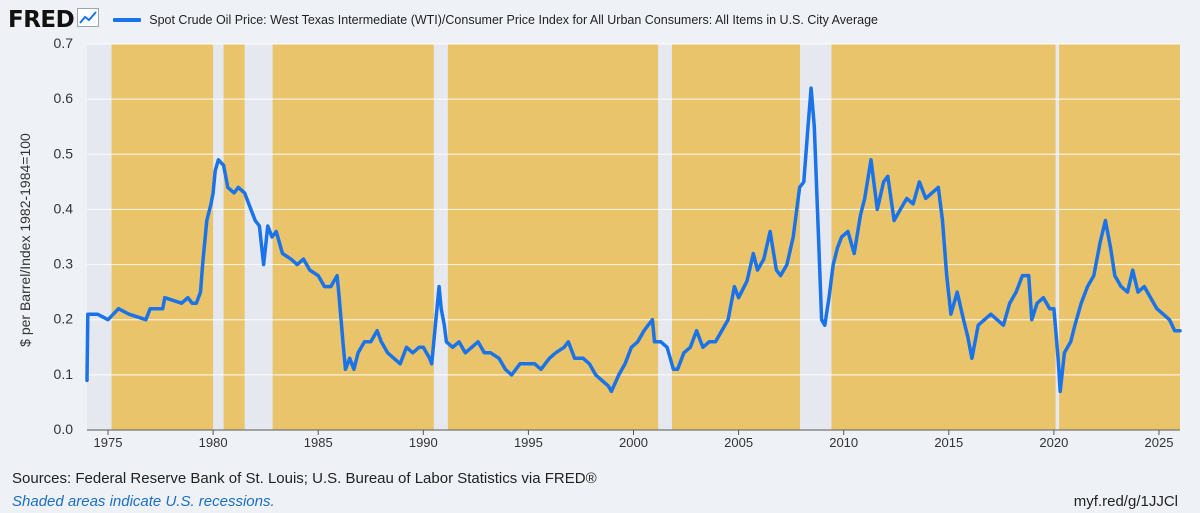 The width and height of the screenshot is (1200, 513). What do you see at coordinates (143, 501) in the screenshot?
I see `recession-note: Shaded areas indicate U.S. recessions.` at bounding box center [143, 501].